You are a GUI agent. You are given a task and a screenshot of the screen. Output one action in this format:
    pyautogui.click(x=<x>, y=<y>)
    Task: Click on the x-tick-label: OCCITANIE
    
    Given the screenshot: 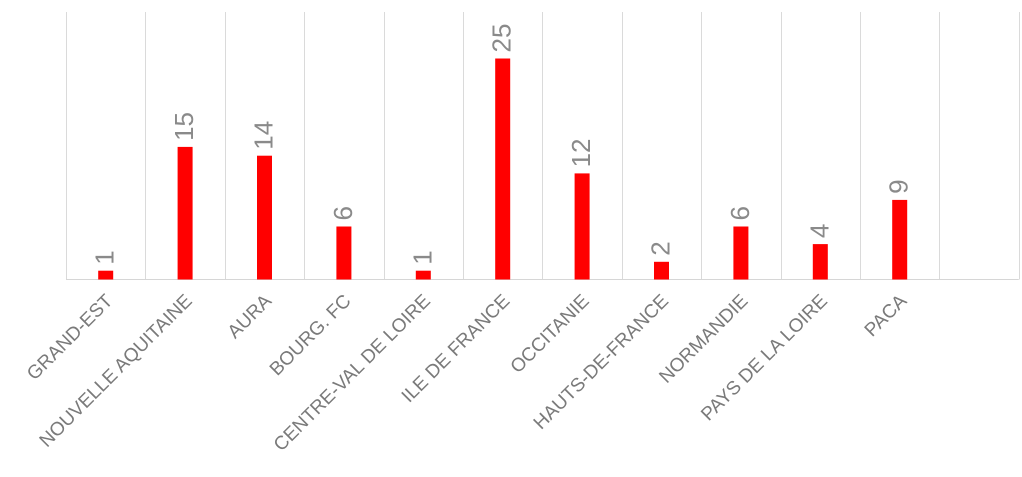 What is the action you would take?
    pyautogui.click(x=550, y=334)
    